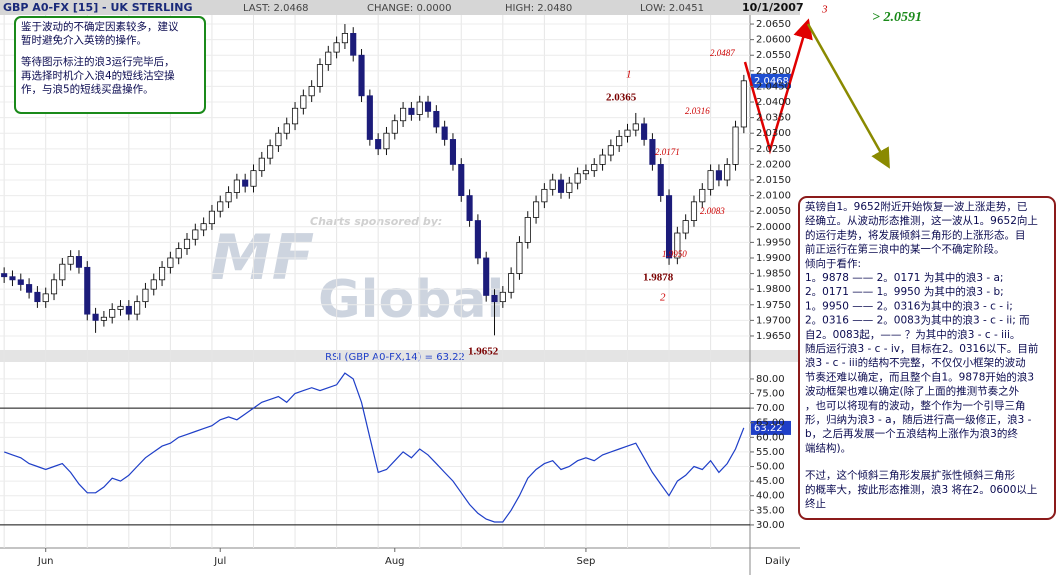 This screenshot has width=1058, height=575. Describe the element at coordinates (98, 75) in the screenshot. I see `box-text: 再选择时机介入浪4的短线沽空操` at that location.